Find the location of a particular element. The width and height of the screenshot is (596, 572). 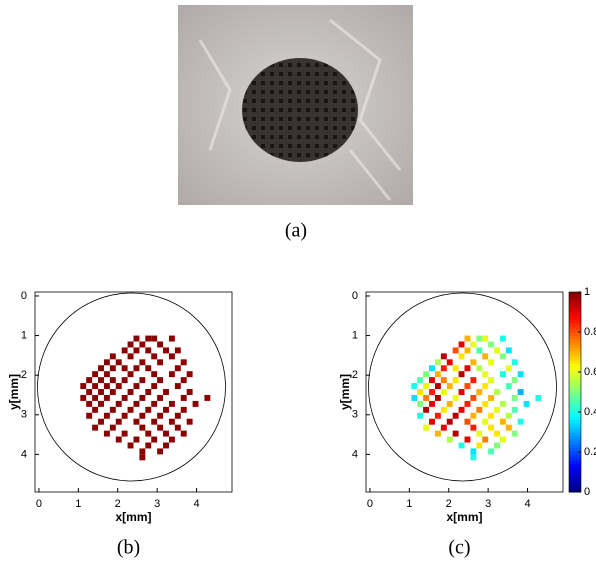

x-tick-label: 3 is located at coordinates (488, 504).